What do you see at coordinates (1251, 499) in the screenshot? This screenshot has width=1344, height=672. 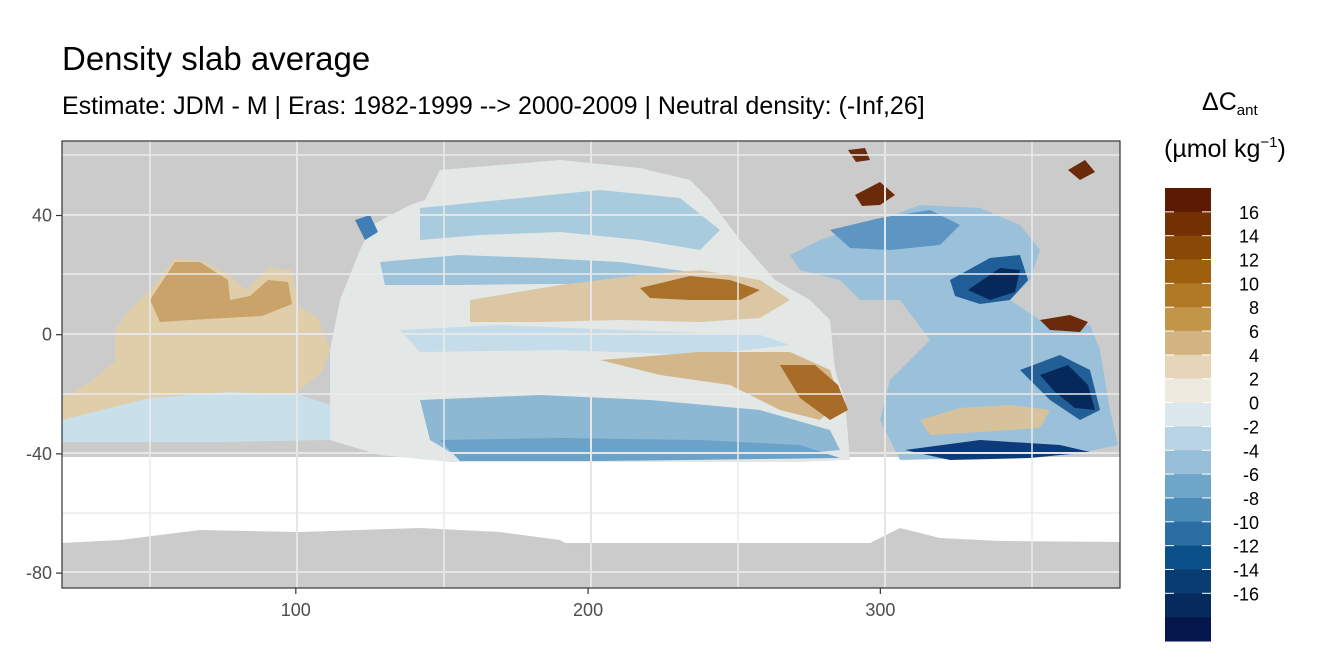 I see `legend-break-label: -8` at bounding box center [1251, 499].